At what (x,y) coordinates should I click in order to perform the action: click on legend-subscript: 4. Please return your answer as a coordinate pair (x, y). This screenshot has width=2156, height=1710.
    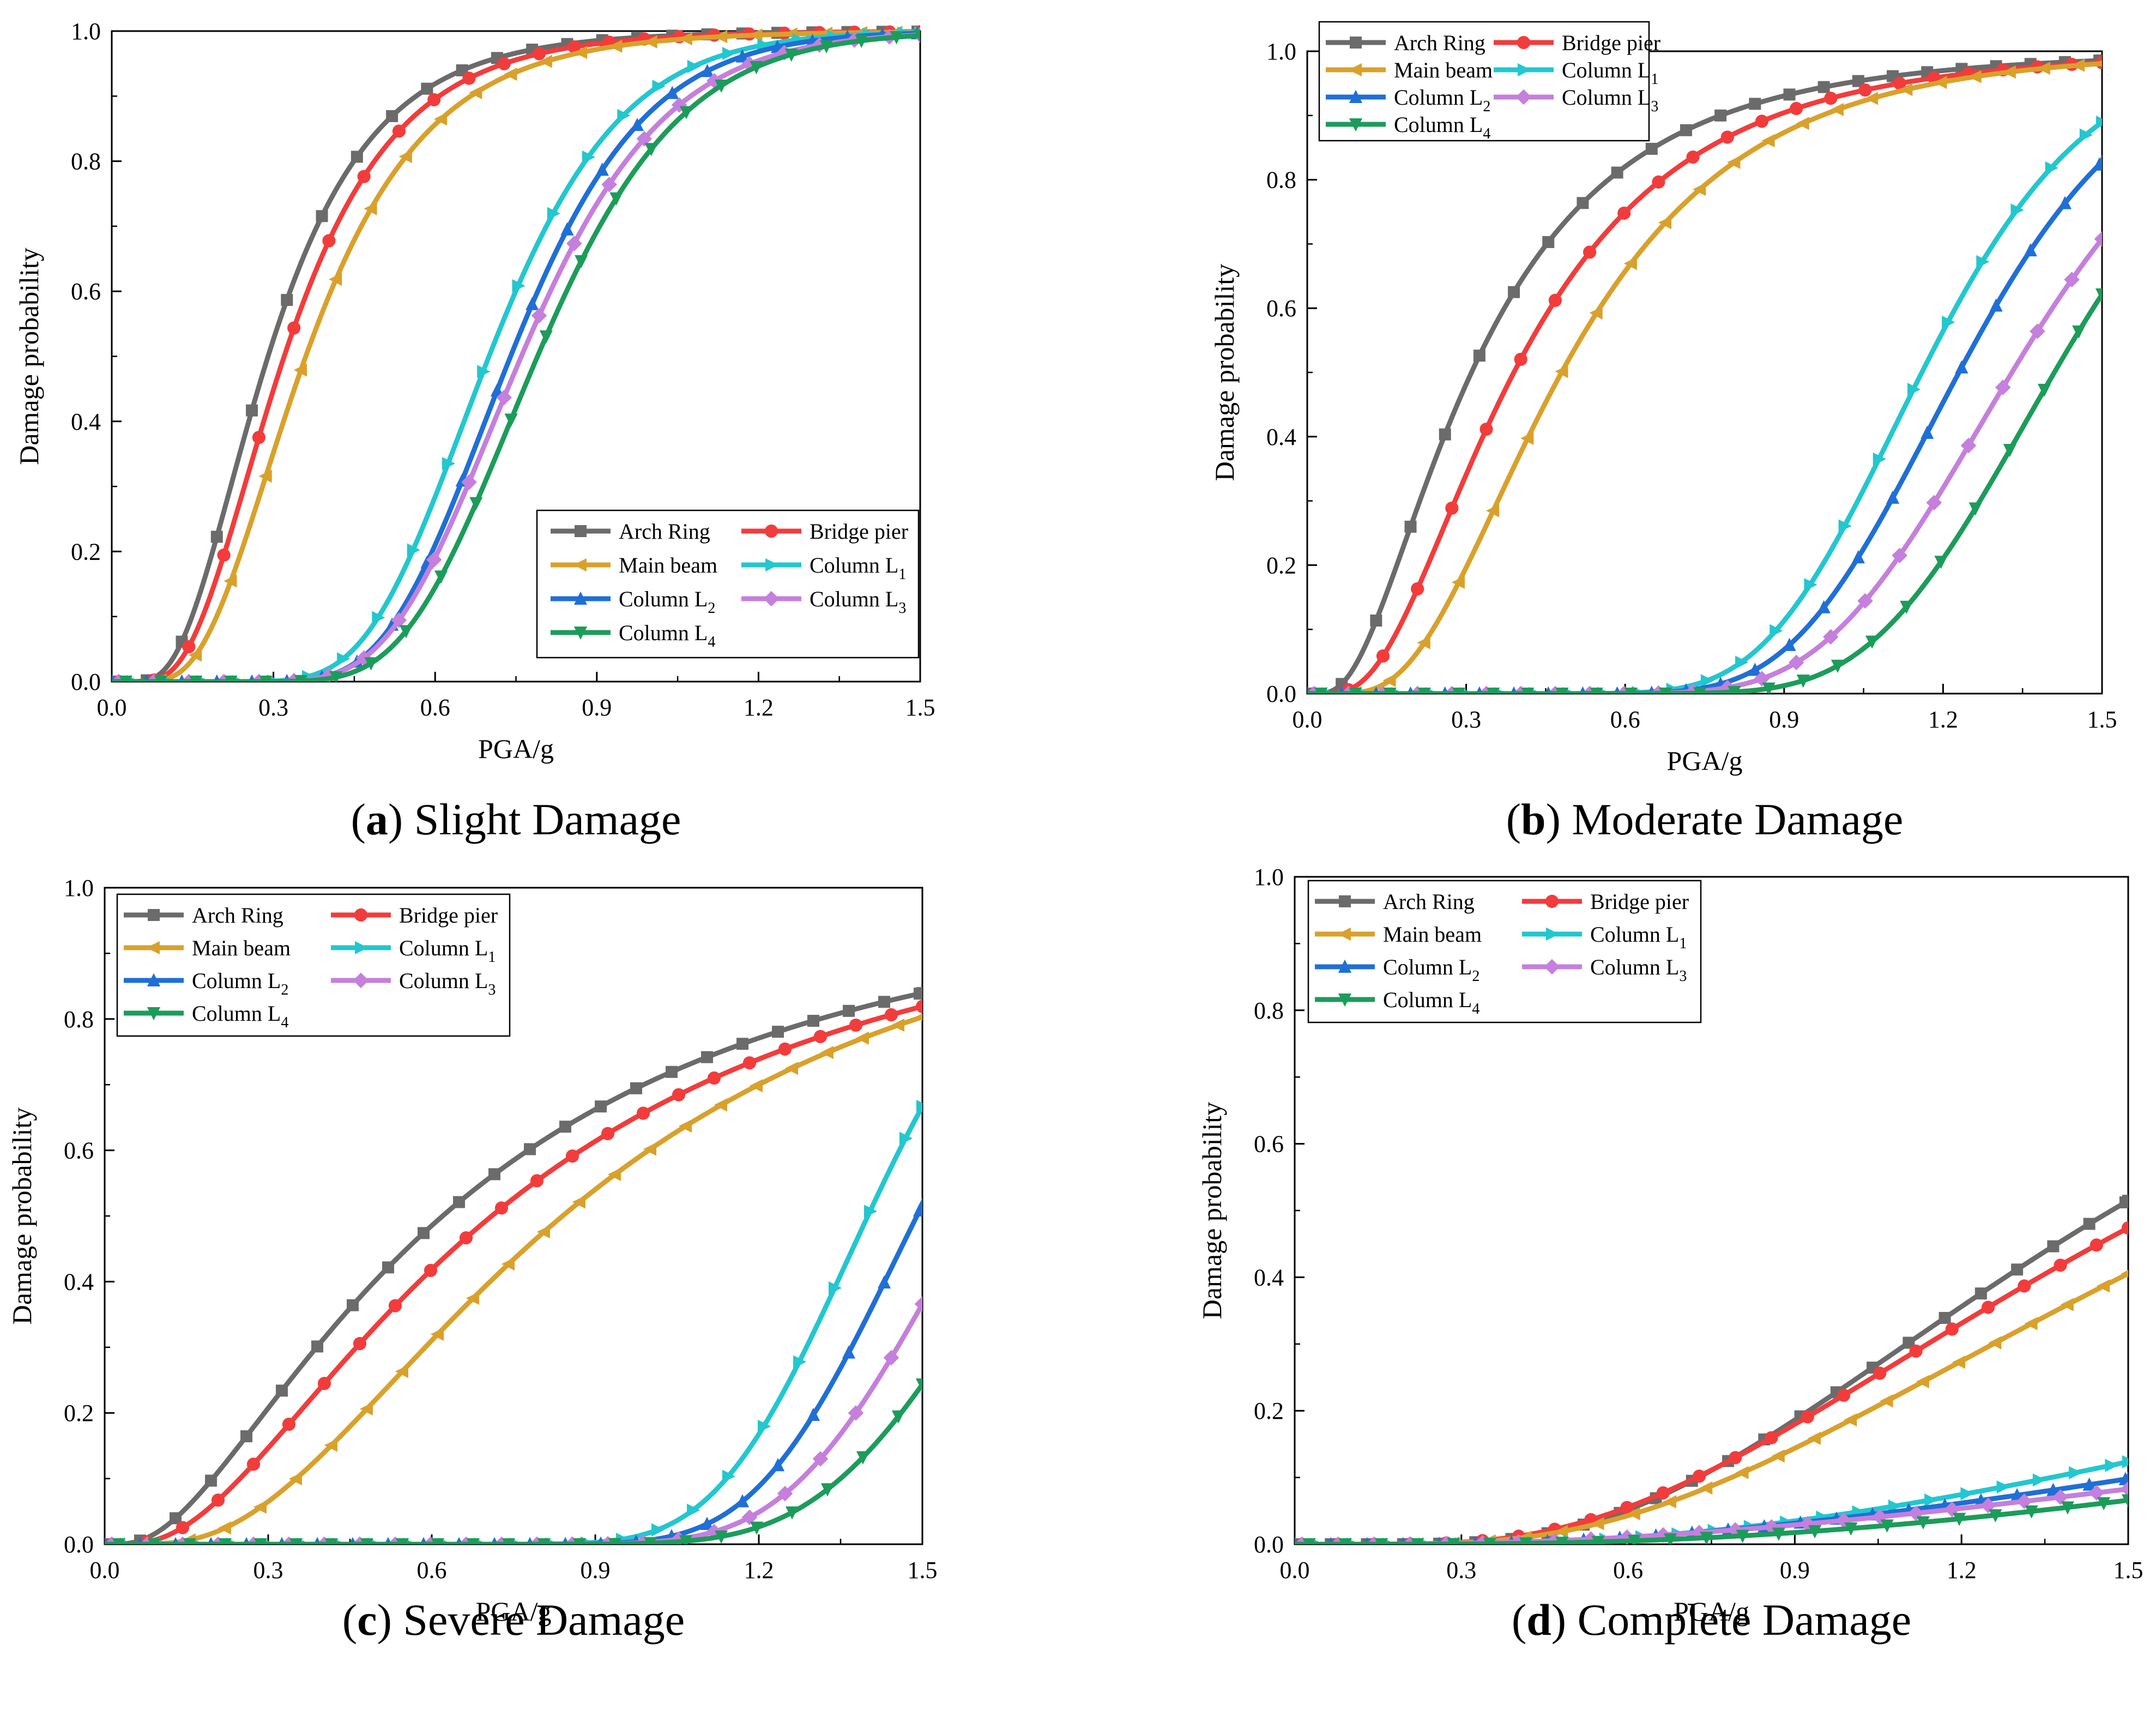
    Looking at the image, I should click on (1476, 1009).